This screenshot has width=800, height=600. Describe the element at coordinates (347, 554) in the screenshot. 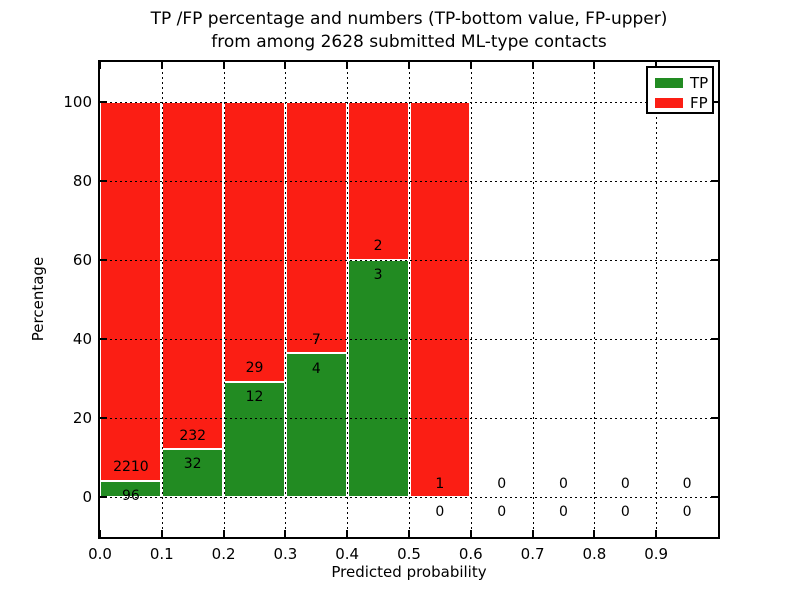

I see `x-tick-label: 0.4` at that location.